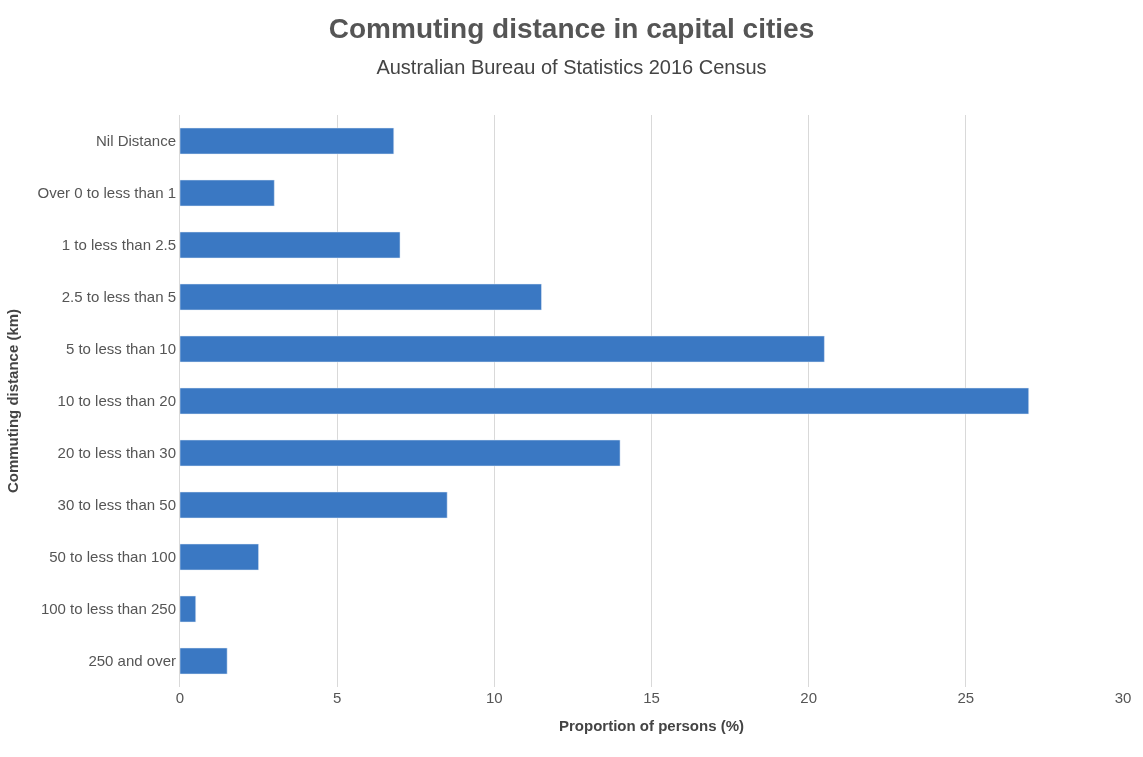  I want to click on y-tick-label: 50 to less than 100, so click(112, 557).